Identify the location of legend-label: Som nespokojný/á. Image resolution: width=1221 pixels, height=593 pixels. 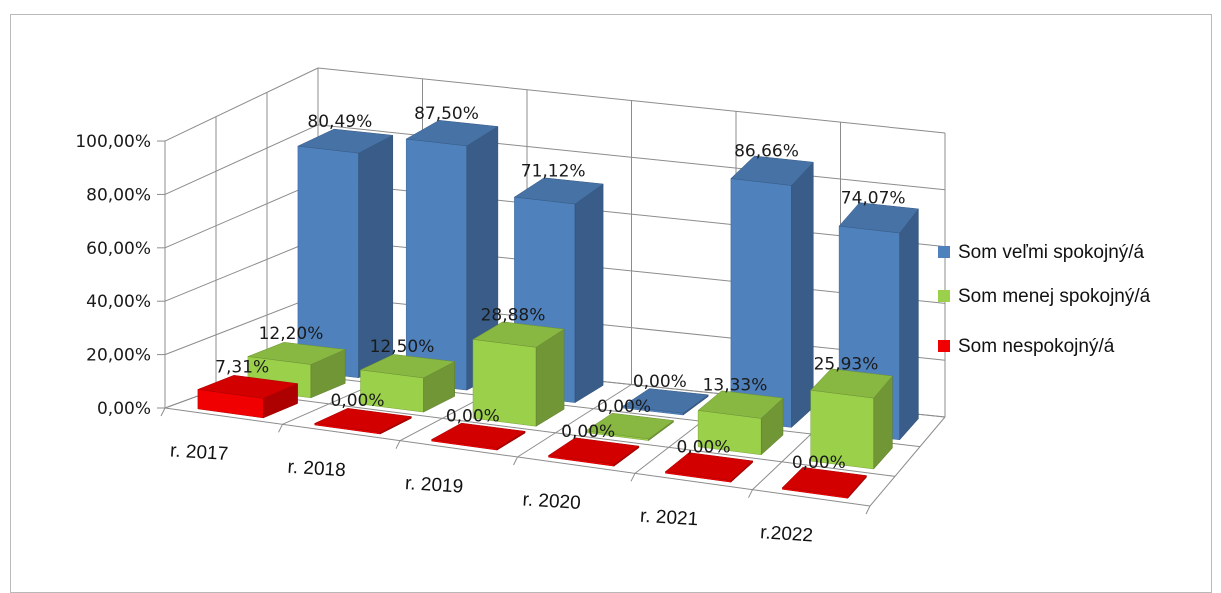
(1036, 346).